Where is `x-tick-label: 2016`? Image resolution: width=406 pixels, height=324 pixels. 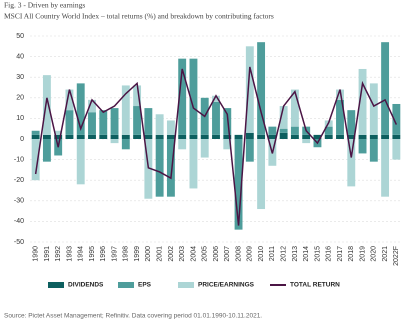
x-tick-label: 2016 is located at coordinates (329, 254).